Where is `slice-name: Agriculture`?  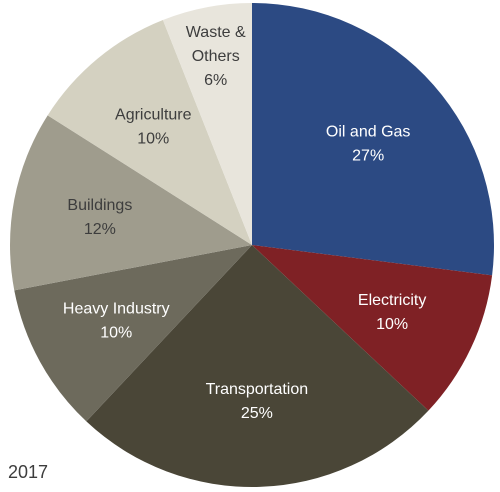
slice-name: Agriculture is located at coordinates (153, 115).